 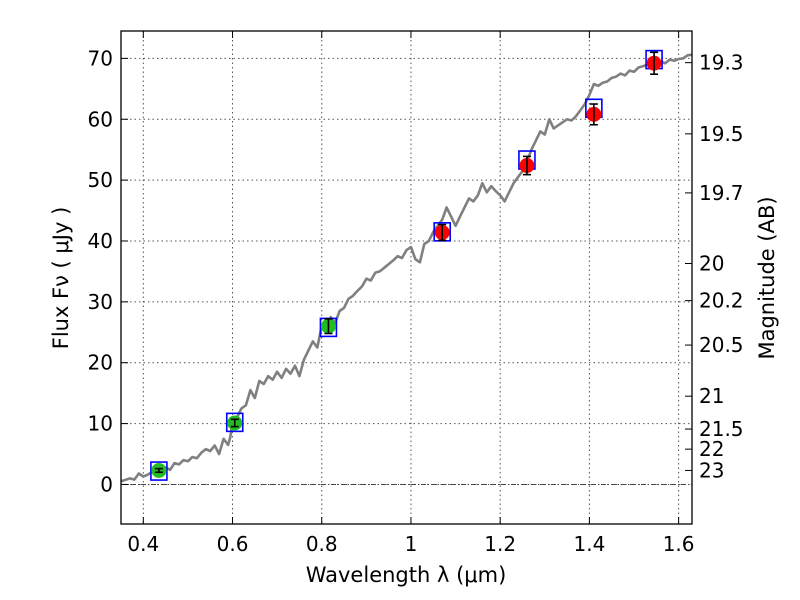 What do you see at coordinates (711, 396) in the screenshot?
I see `right-tick-label: 21` at bounding box center [711, 396].